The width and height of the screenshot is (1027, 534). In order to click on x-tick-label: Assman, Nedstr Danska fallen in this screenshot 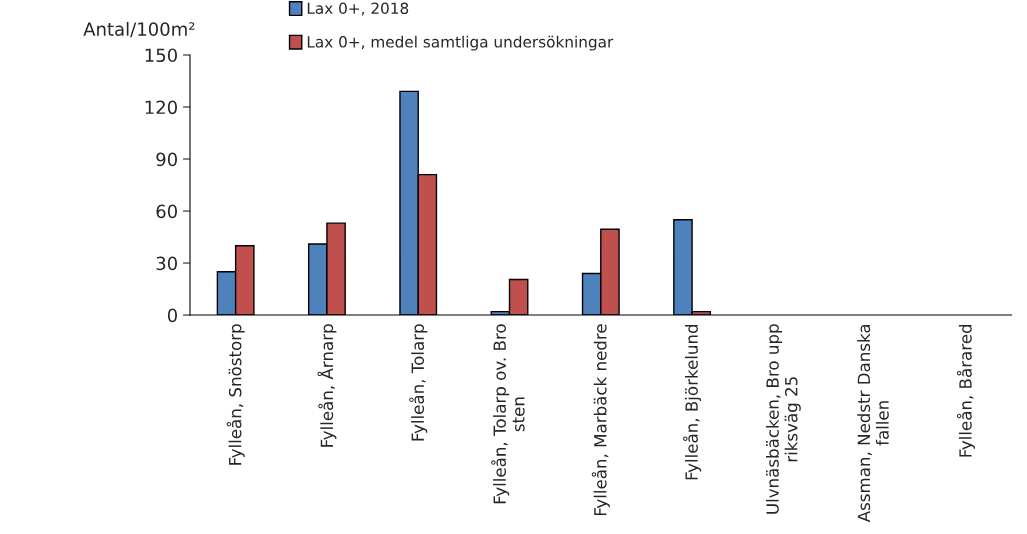, I will do `click(873, 423)`.